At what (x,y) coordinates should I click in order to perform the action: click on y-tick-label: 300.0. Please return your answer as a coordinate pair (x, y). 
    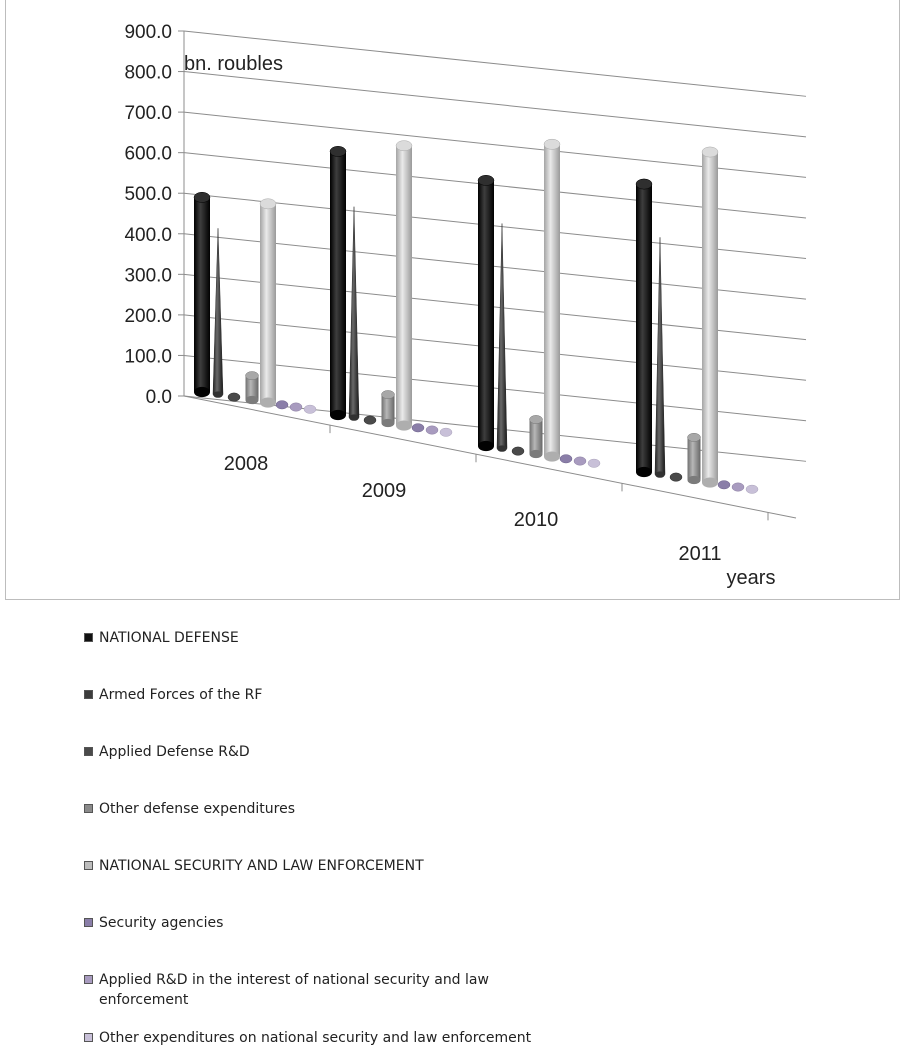
    Looking at the image, I should click on (148, 275).